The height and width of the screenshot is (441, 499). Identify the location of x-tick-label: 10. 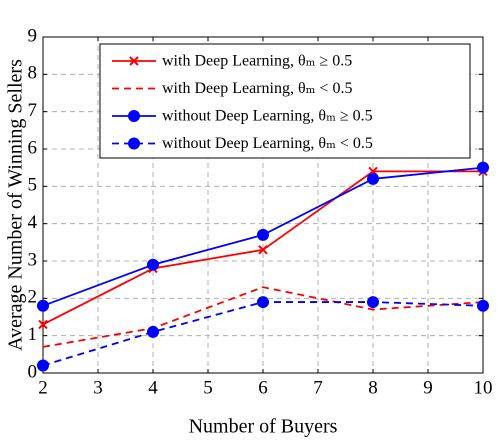
(483, 387).